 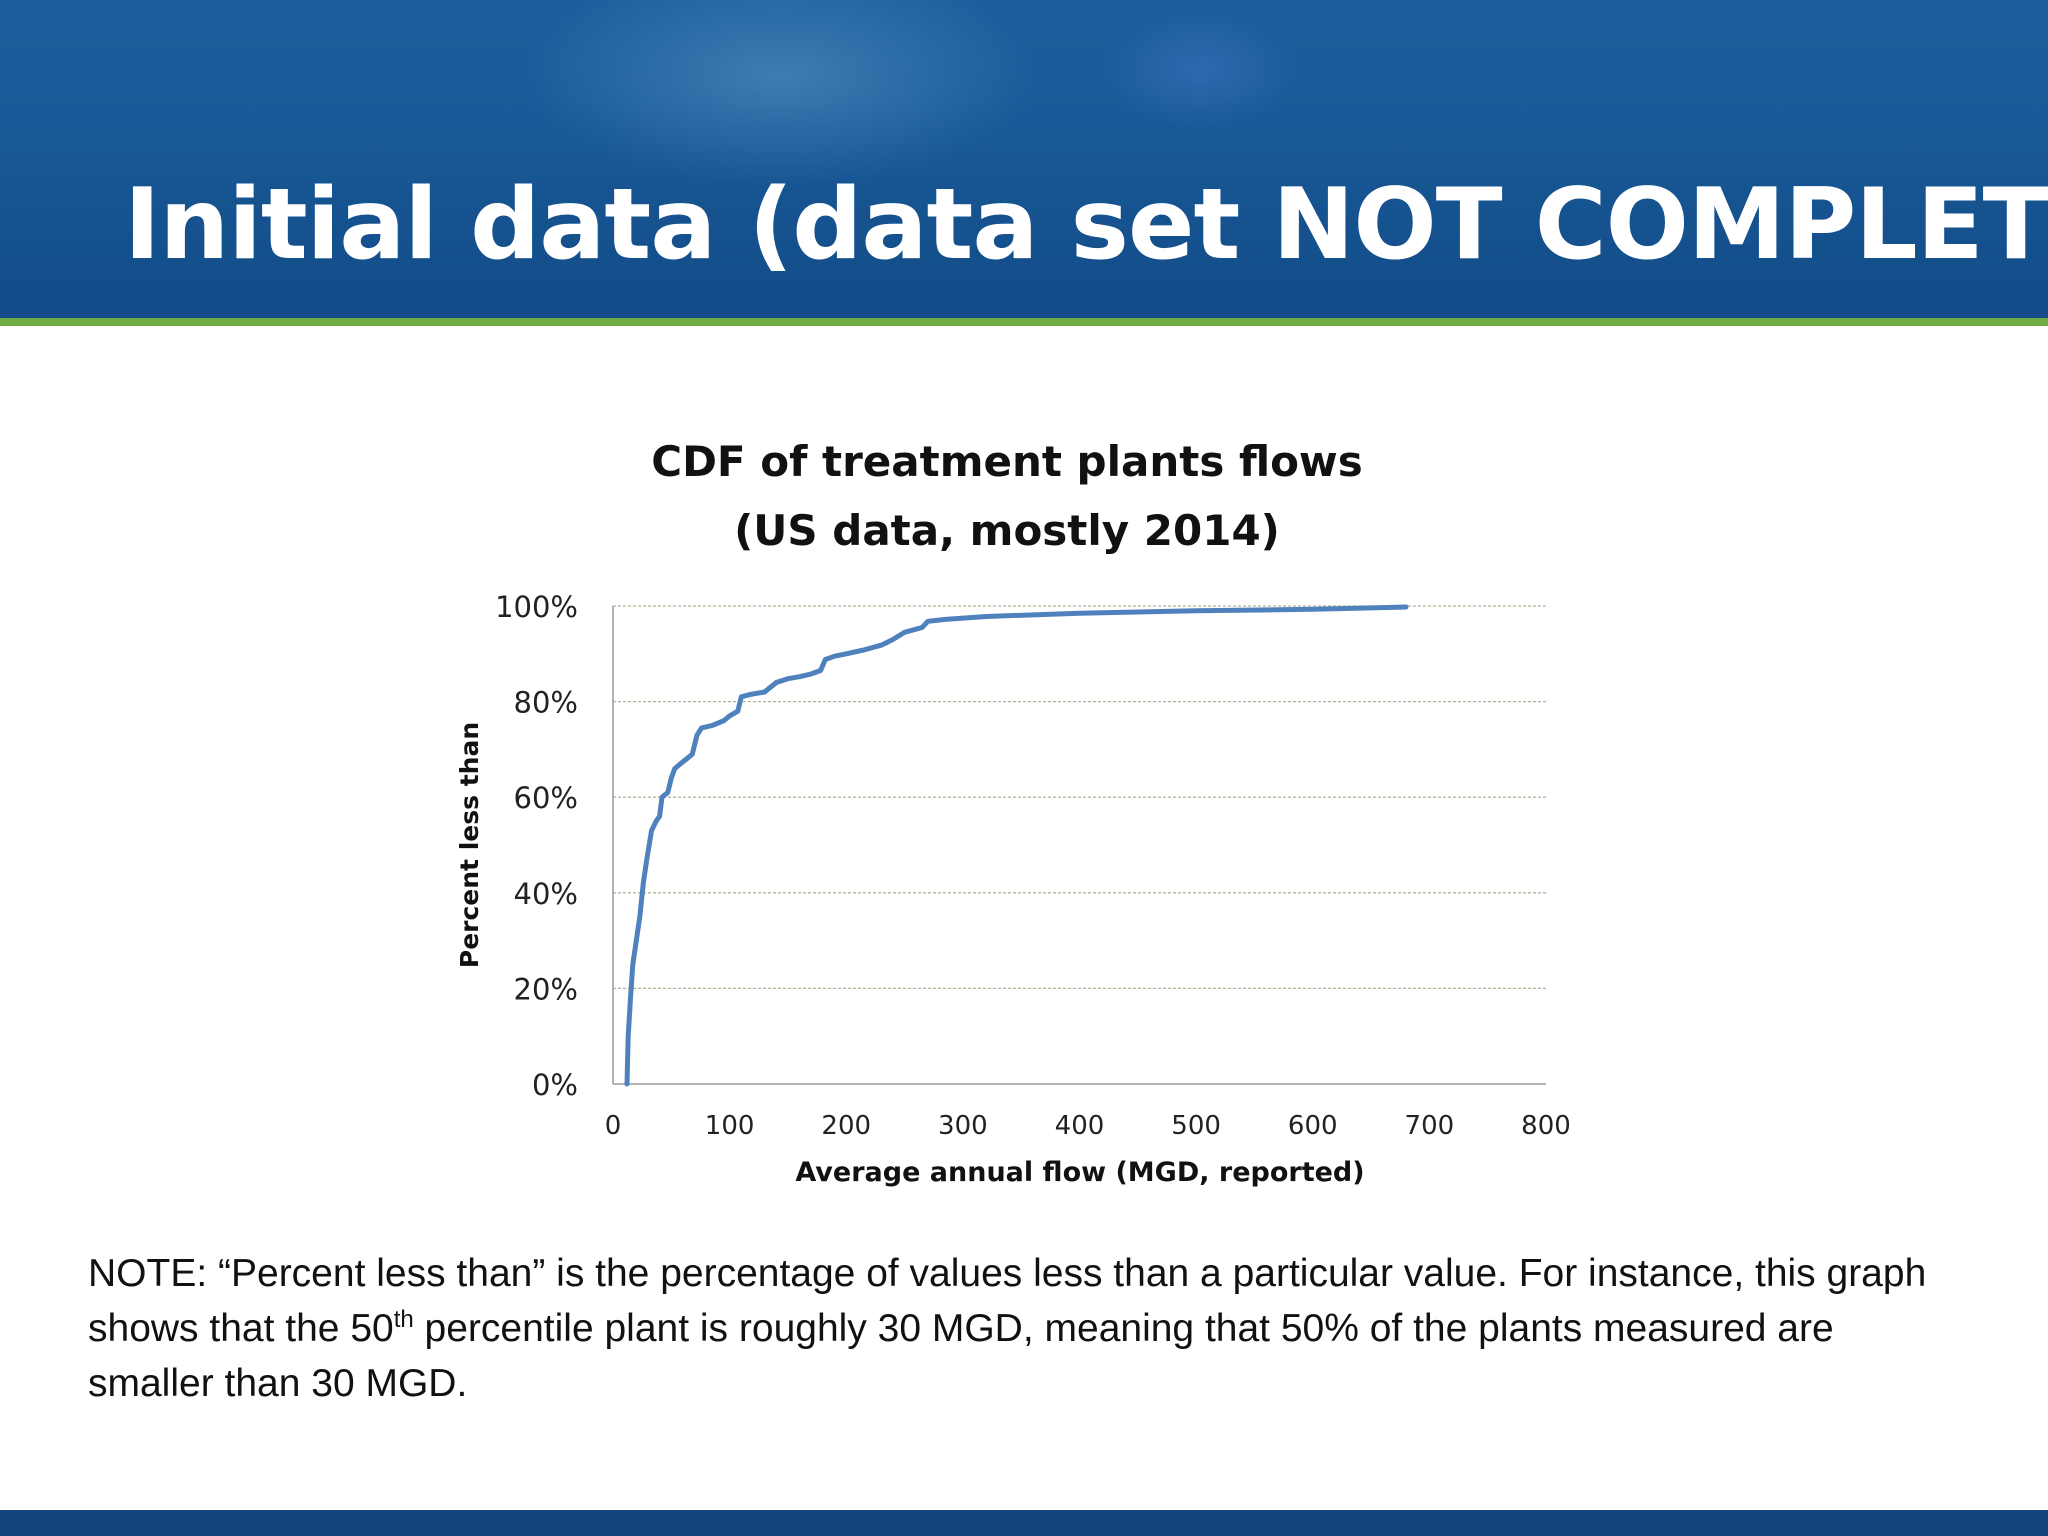 I want to click on y-axis-label: Percent less than, so click(x=469, y=845).